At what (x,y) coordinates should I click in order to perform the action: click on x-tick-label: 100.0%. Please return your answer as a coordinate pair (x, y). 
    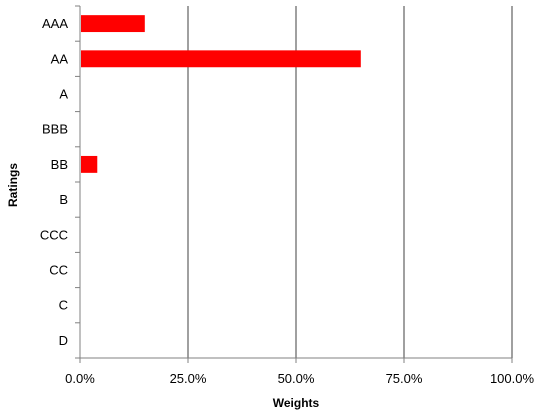
    Looking at the image, I should click on (512, 378).